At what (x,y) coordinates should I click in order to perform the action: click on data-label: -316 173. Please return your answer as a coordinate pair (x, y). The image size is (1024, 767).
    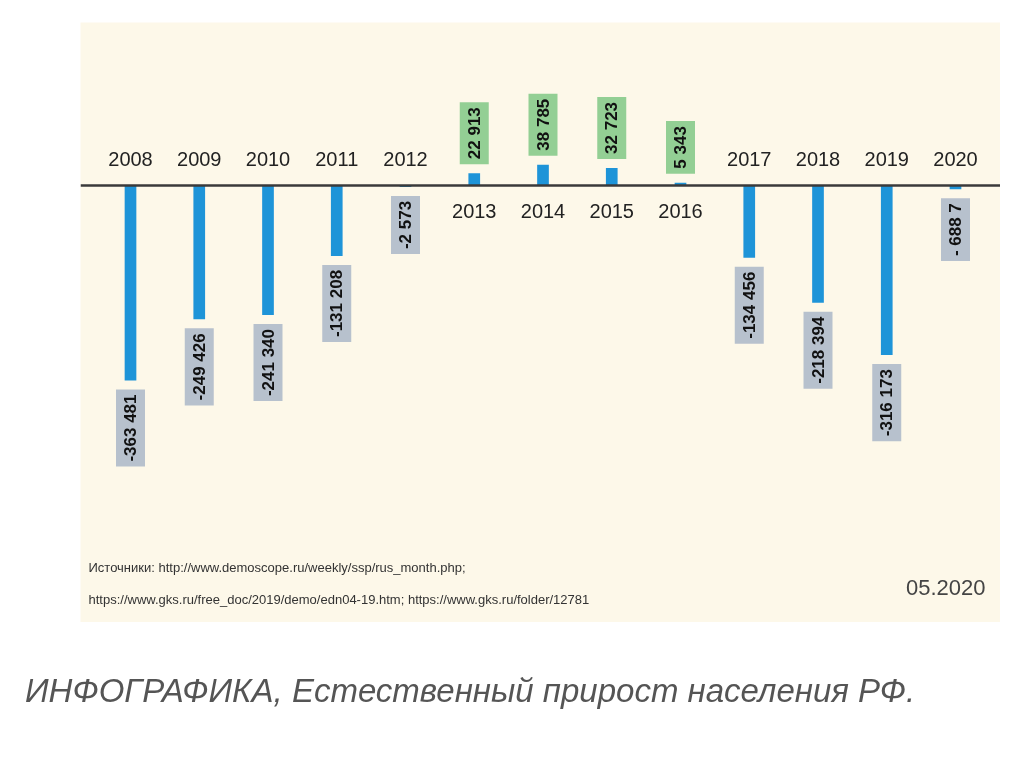
    Looking at the image, I should click on (887, 403).